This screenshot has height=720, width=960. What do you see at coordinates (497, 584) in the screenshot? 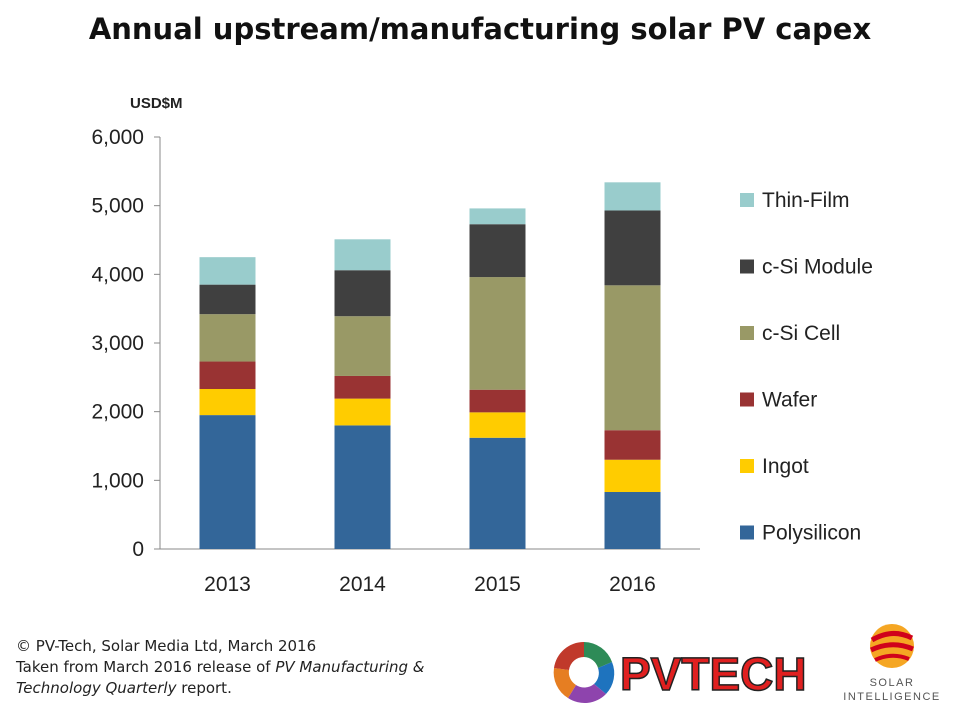
I see `x-tick-label: 2015` at bounding box center [497, 584].